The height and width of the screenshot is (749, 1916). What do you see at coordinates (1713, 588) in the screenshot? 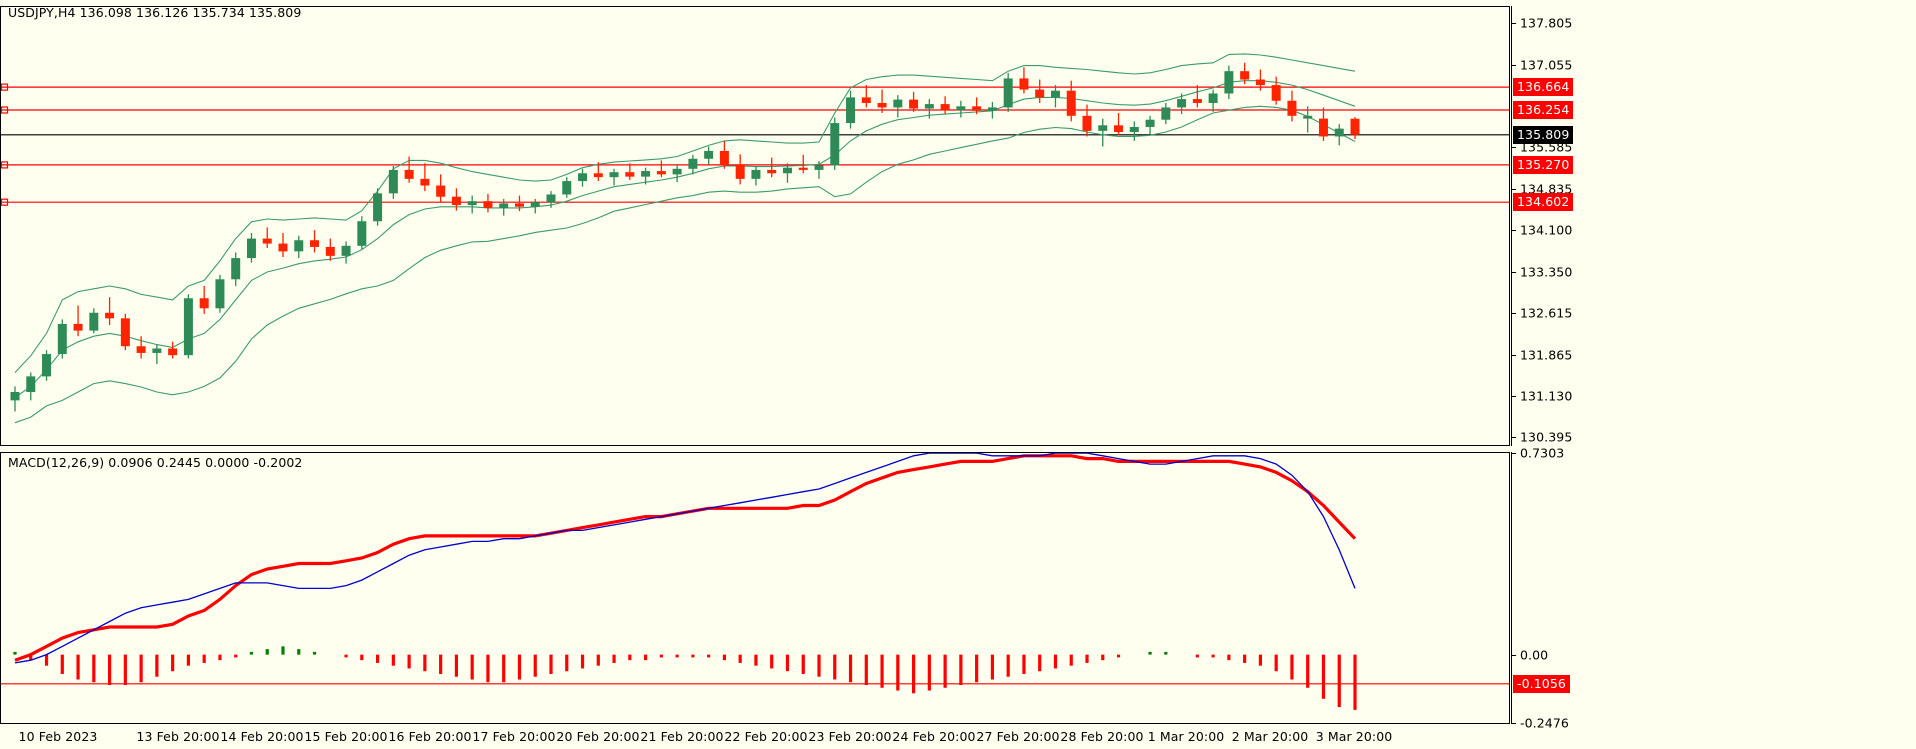
I see `macd-axis: 0.7303 0.00 -0.1056 -0.2476` at bounding box center [1713, 588].